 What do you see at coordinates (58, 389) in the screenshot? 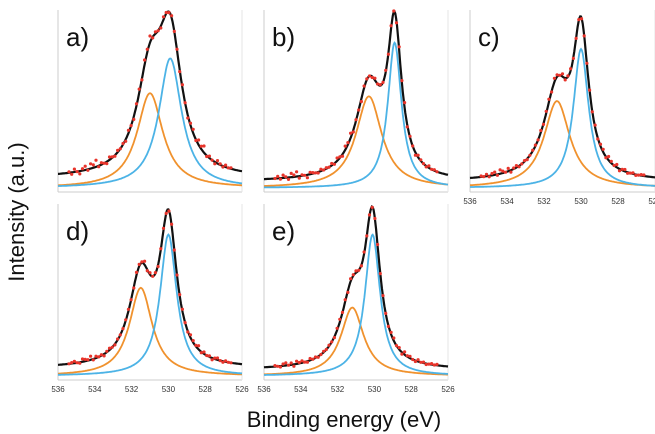
I see `x-tick-label: 536` at bounding box center [58, 389].